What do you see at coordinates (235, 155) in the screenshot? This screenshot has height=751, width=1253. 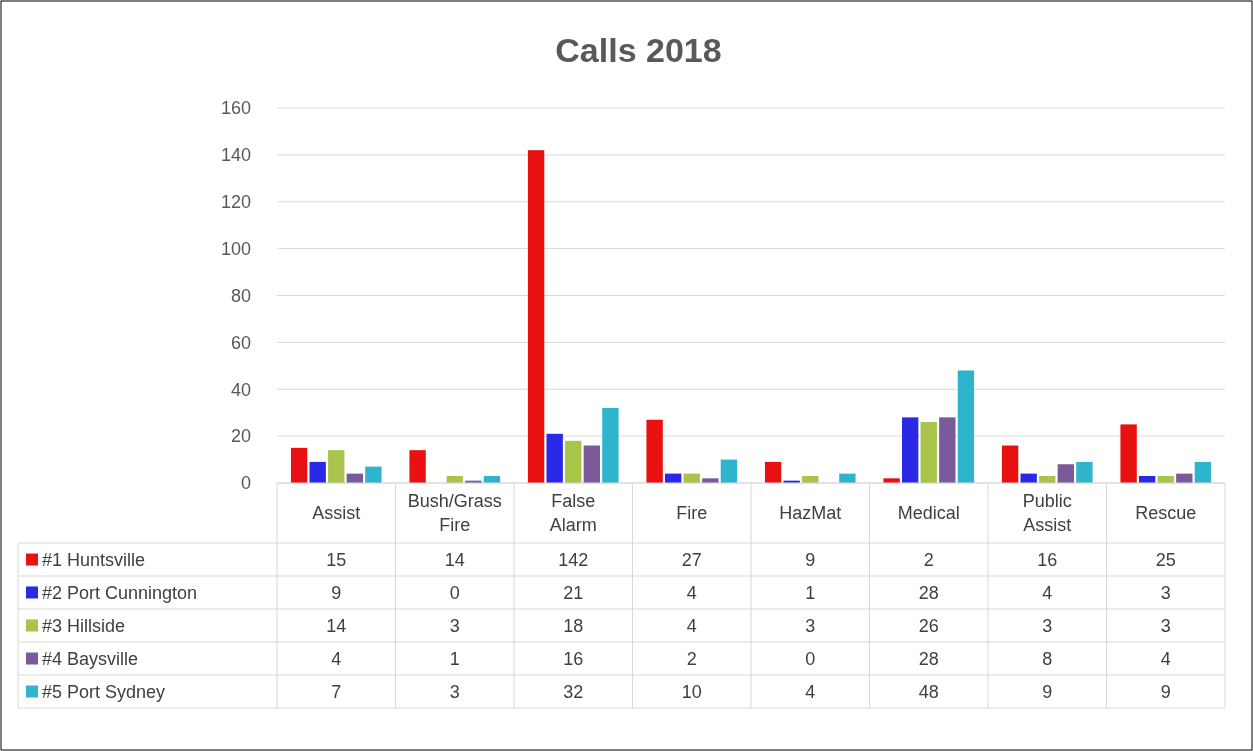 I see `y-tick-label: 140` at bounding box center [235, 155].